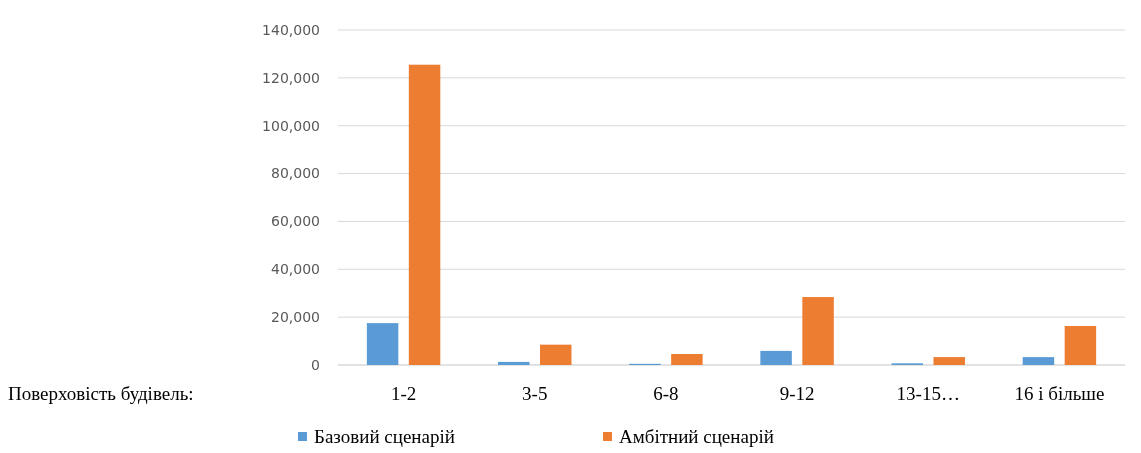 The image size is (1141, 453). What do you see at coordinates (295, 269) in the screenshot?
I see `y-tick-label: 40,000` at bounding box center [295, 269].